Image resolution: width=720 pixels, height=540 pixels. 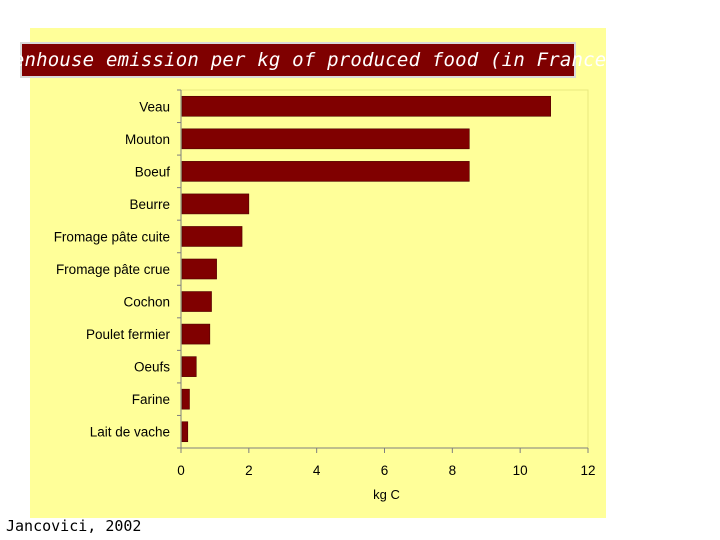 I want to click on x-tick-label: 4, so click(x=317, y=470).